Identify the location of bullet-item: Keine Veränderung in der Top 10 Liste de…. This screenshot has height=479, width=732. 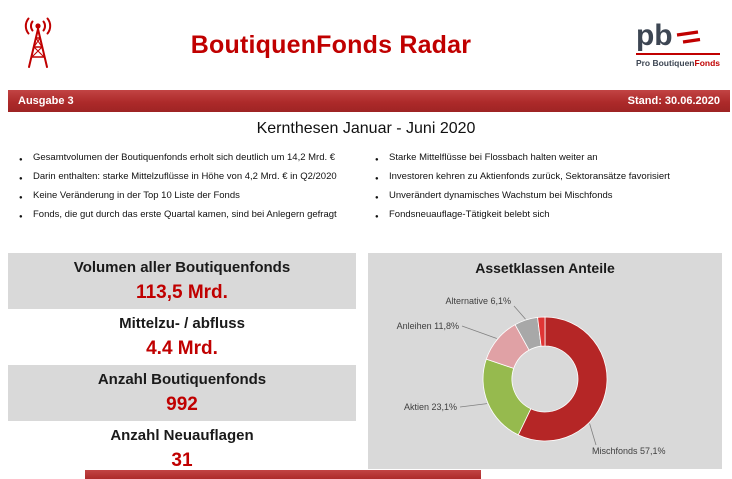
(192, 197).